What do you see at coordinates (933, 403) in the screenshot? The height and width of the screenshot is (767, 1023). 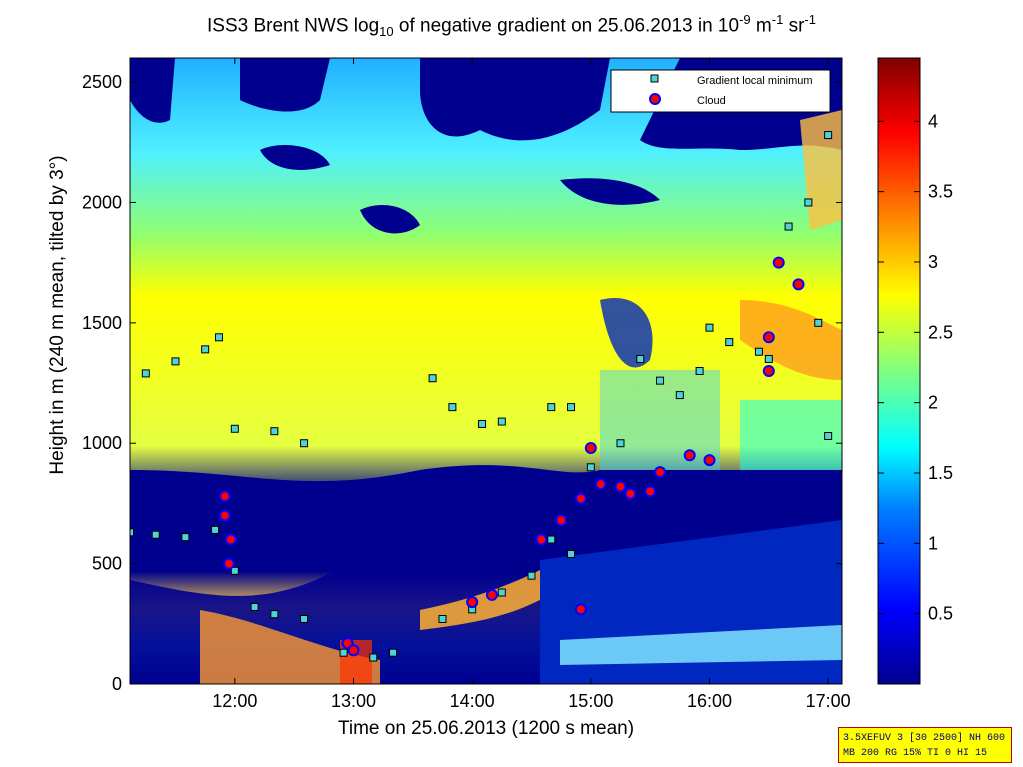 I see `colorbar-tick-label: 2` at bounding box center [933, 403].